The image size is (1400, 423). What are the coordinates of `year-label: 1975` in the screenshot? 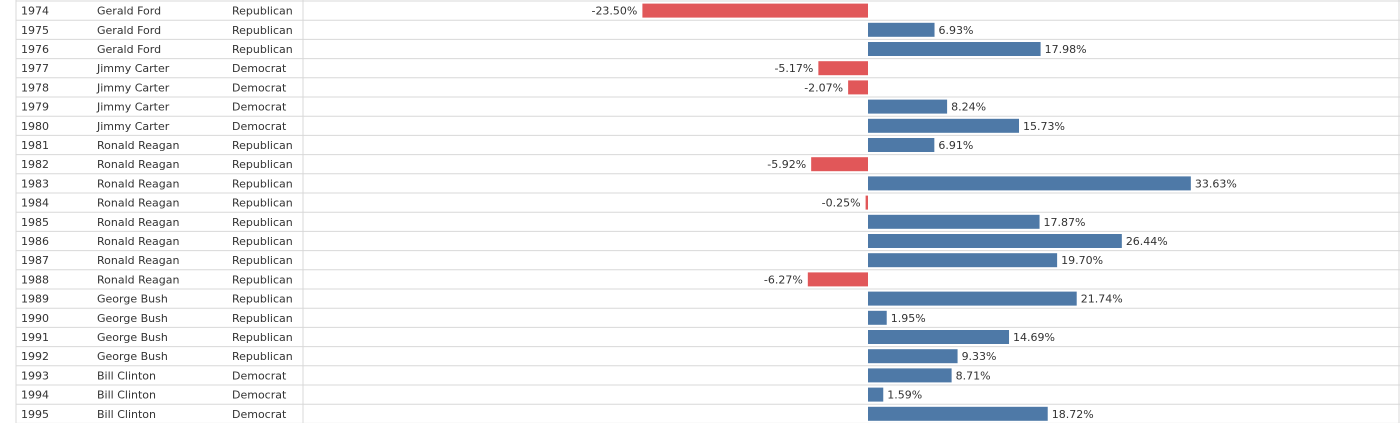 It's located at (35, 30).